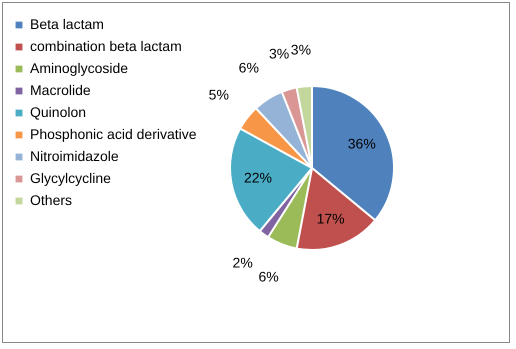 The height and width of the screenshot is (349, 516). Describe the element at coordinates (330, 218) in the screenshot. I see `data-label: 17%` at that location.